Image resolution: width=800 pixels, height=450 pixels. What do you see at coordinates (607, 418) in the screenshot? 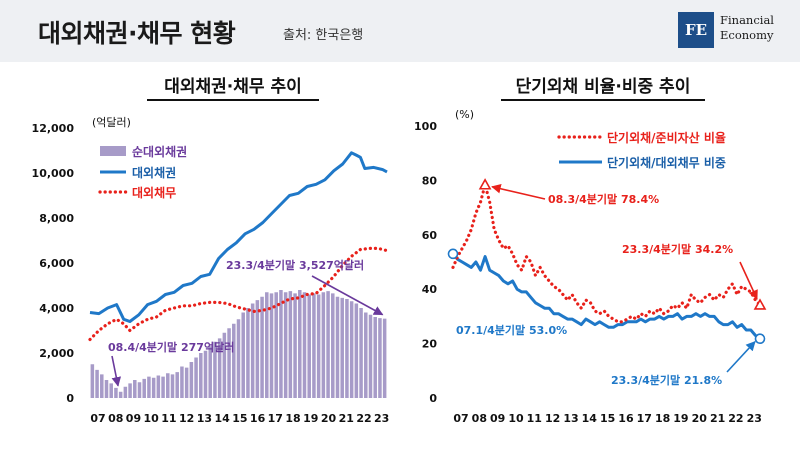
I see `right-xtick-label: 15` at bounding box center [607, 418].